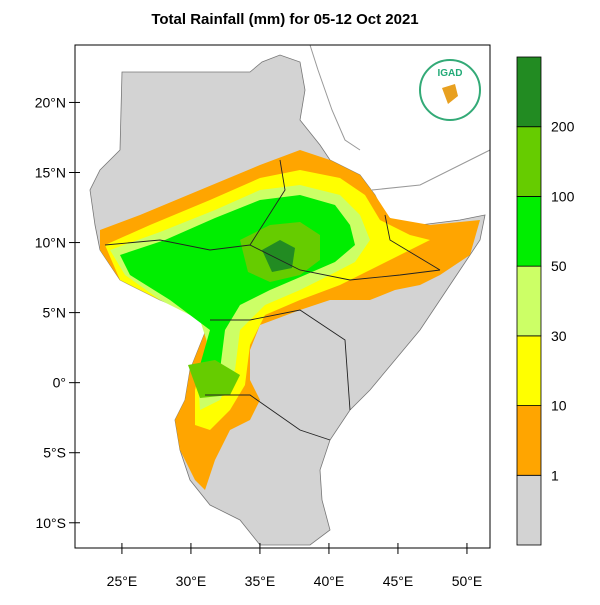 Image resolution: width=600 pixels, height=605 pixels. What do you see at coordinates (54, 453) in the screenshot?
I see `y-tick-label: 5°S` at bounding box center [54, 453].